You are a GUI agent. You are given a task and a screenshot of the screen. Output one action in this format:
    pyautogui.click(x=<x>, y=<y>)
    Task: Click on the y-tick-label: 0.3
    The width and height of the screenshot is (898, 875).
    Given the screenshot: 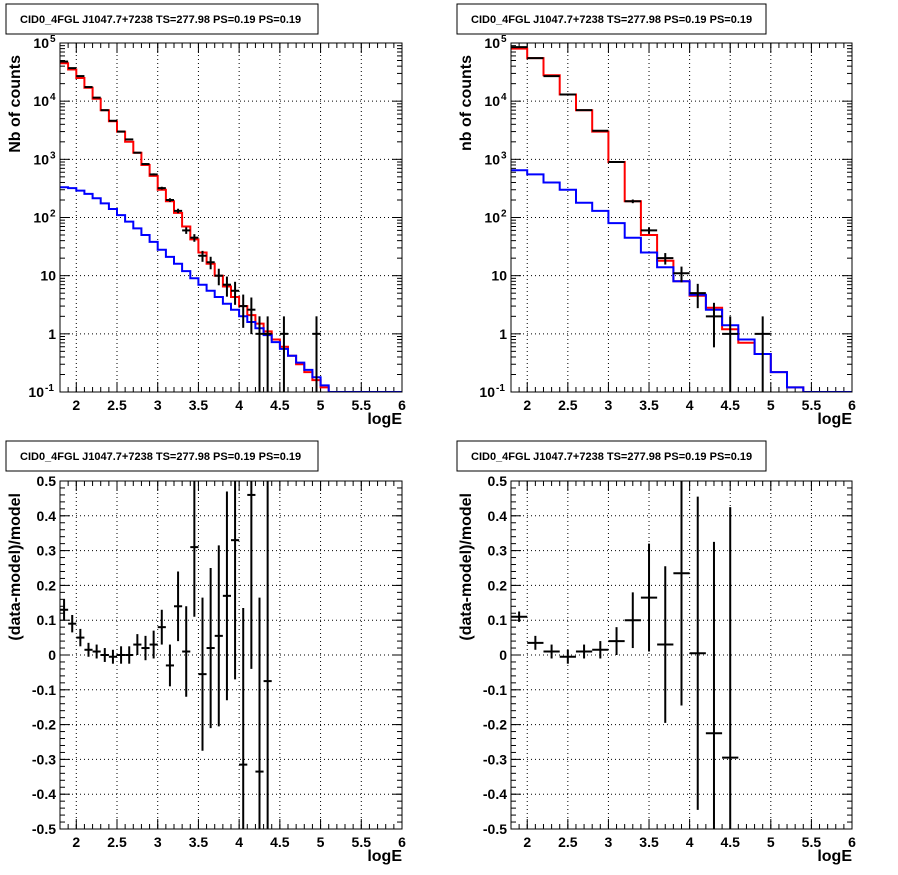 What is the action you would take?
    pyautogui.click(x=498, y=551)
    